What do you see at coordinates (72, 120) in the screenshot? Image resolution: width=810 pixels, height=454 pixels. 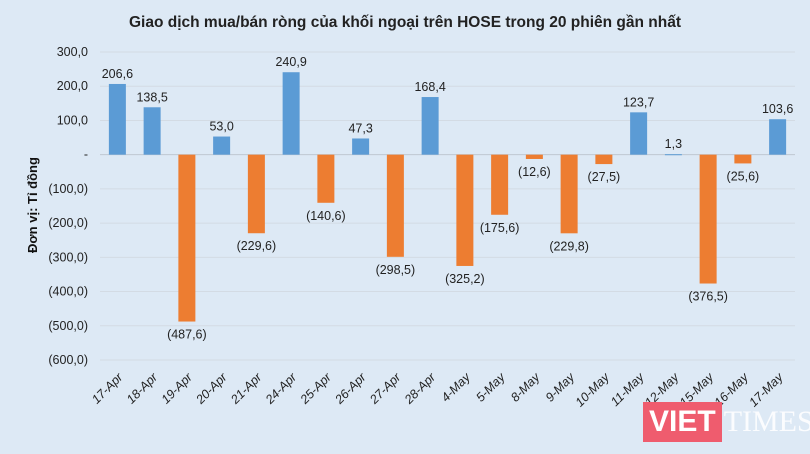 I see `y-tick-label: 100,0` at bounding box center [72, 120].